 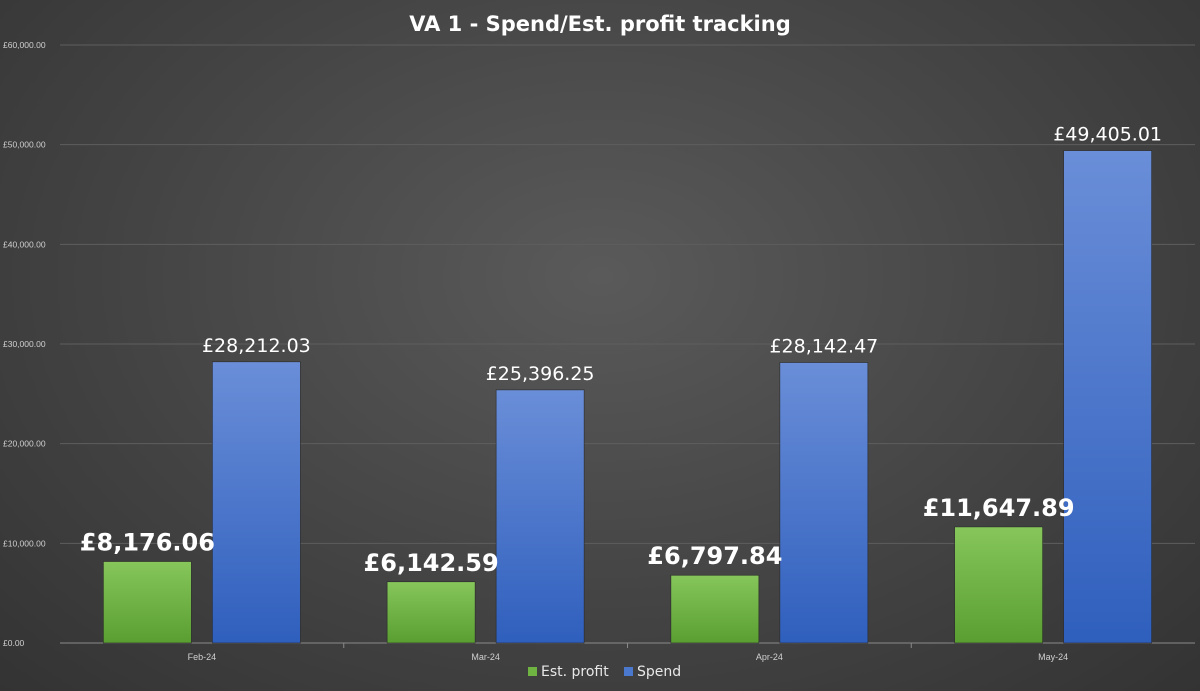 What do you see at coordinates (431, 563) in the screenshot?
I see `profit-data-label: £6,142.59` at bounding box center [431, 563].